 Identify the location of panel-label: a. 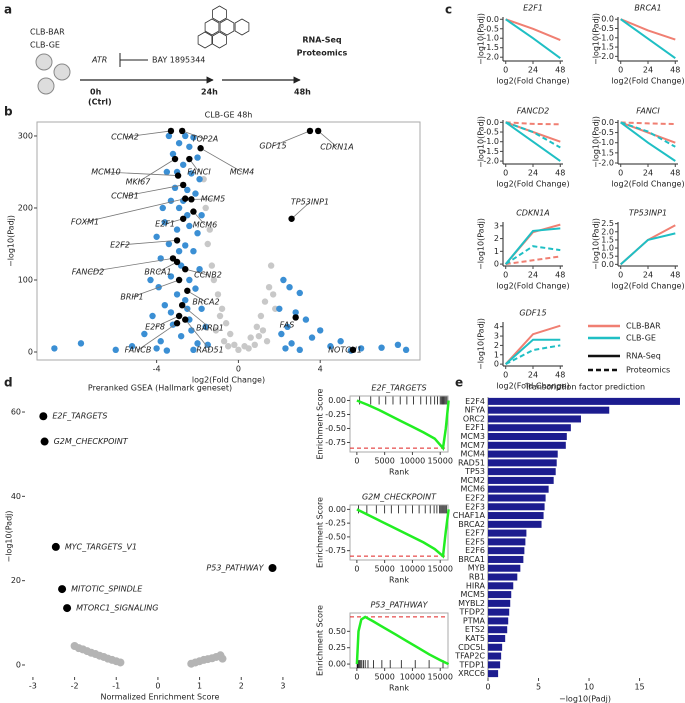
(8, 10).